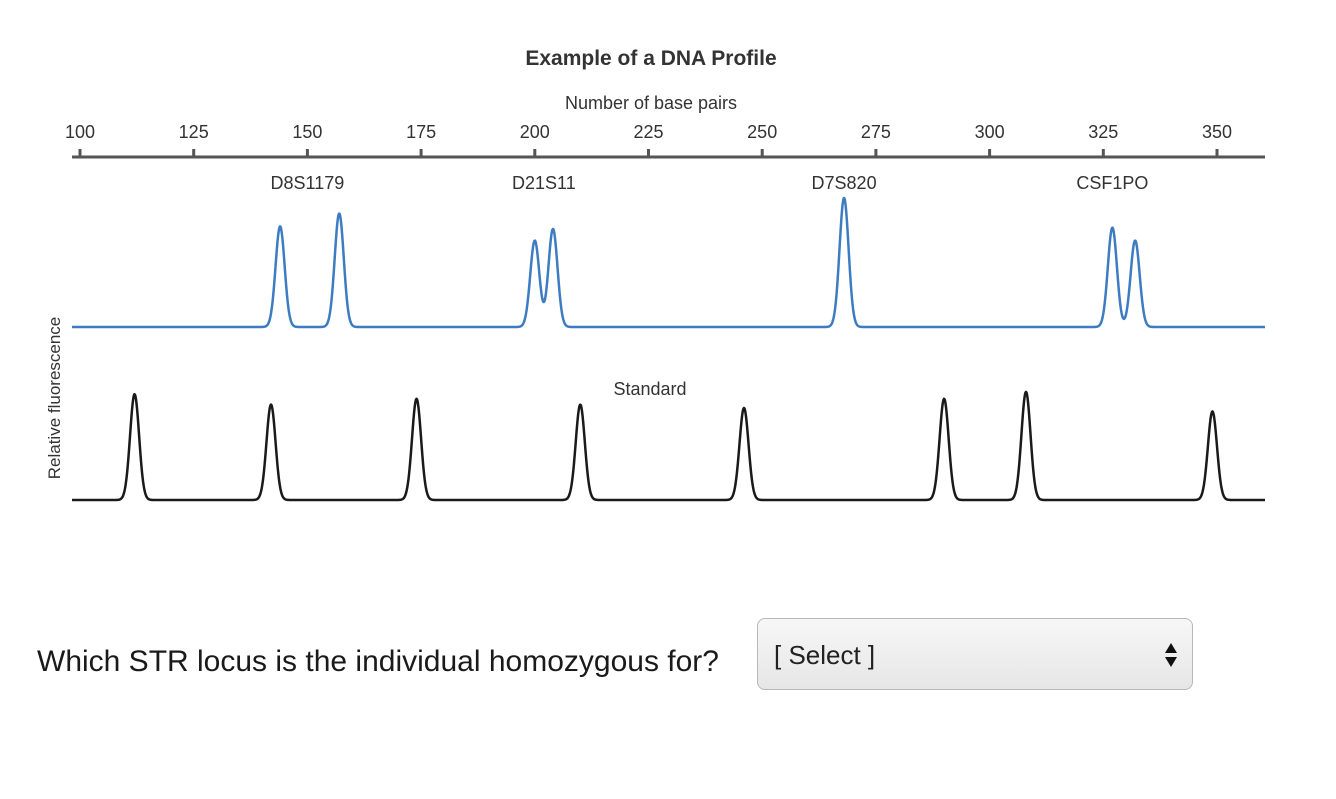 This screenshot has height=799, width=1336. What do you see at coordinates (544, 183) in the screenshot?
I see `locus-label: D21S11` at bounding box center [544, 183].